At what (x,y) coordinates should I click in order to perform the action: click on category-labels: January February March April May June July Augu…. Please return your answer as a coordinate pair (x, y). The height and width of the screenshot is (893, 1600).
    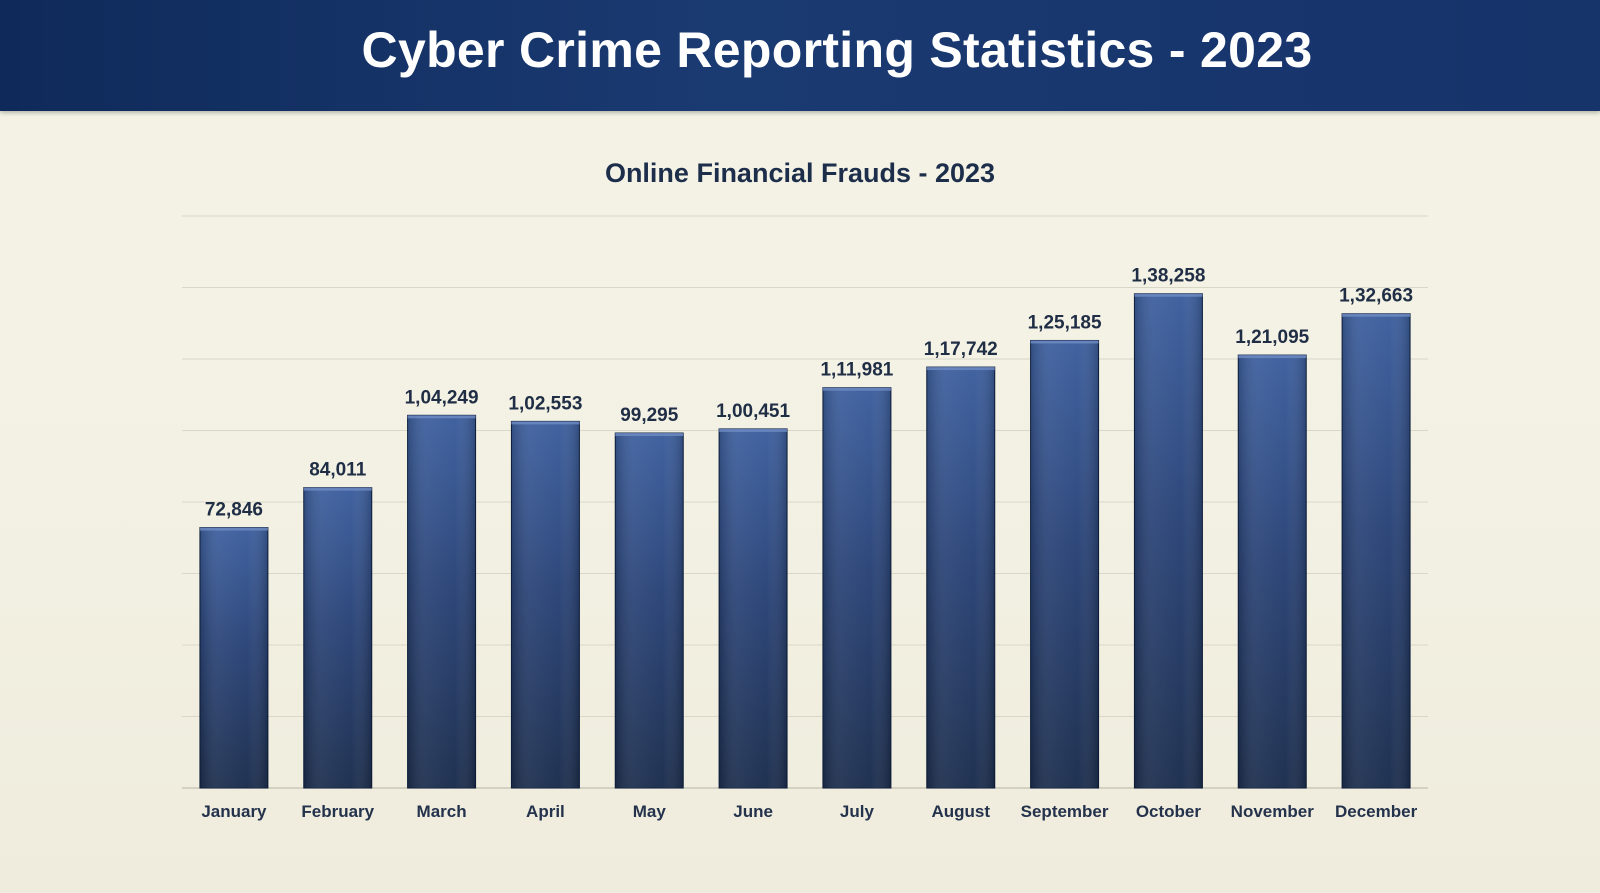
    Looking at the image, I should click on (809, 811).